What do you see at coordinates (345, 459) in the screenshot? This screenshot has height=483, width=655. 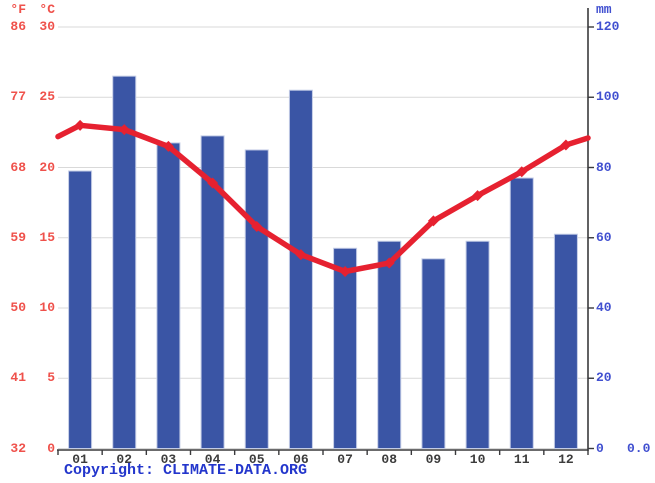 I see `month-label-07: 07` at bounding box center [345, 459].